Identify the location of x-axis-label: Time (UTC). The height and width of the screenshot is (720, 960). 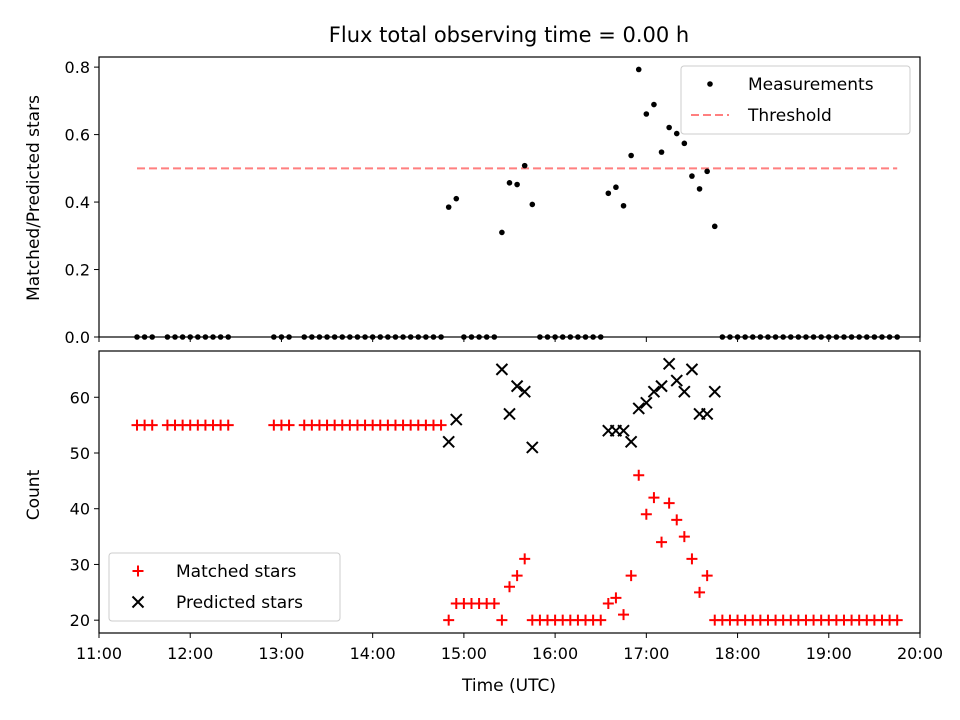
(508, 686).